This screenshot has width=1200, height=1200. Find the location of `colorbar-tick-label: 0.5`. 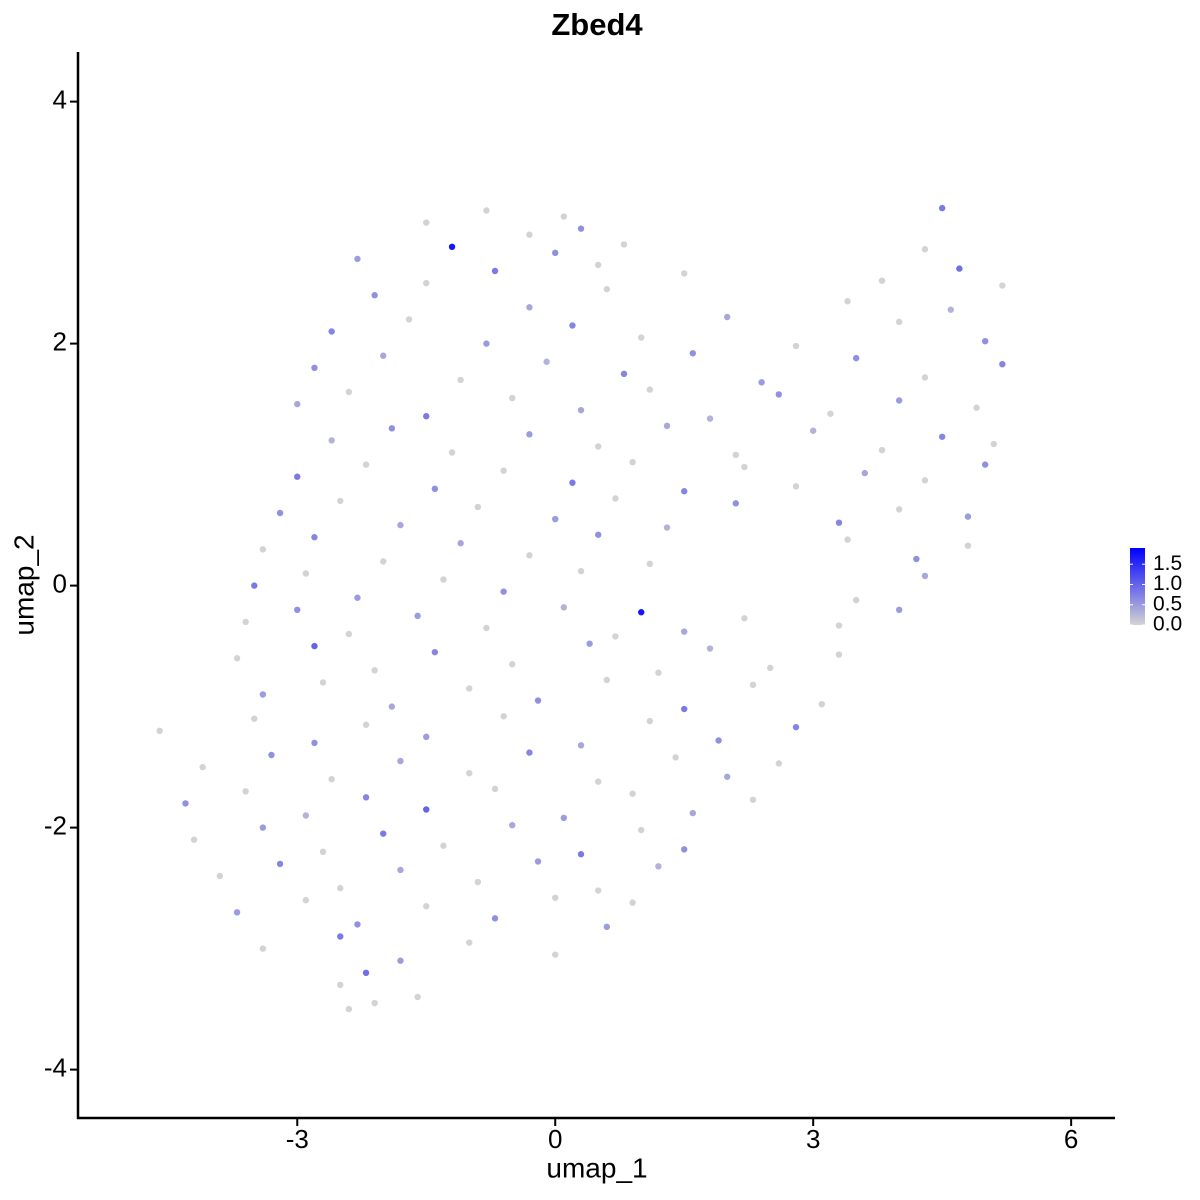

colorbar-tick-label: 0.5 is located at coordinates (1167, 603).